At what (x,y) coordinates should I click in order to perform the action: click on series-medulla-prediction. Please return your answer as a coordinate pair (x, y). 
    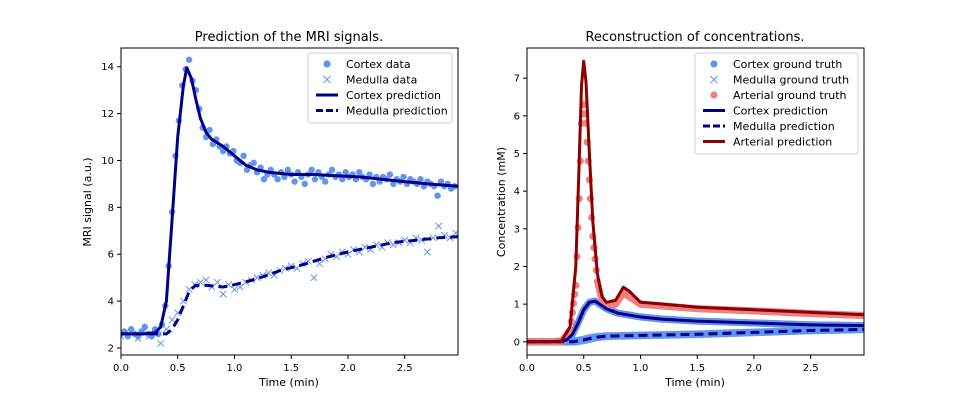
    Looking at the image, I should click on (695, 335).